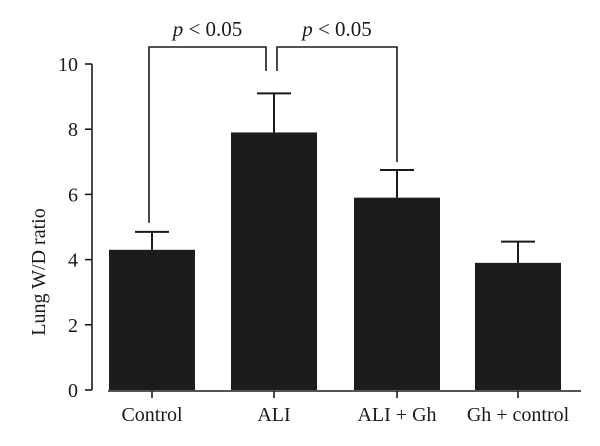 The height and width of the screenshot is (446, 600). Describe the element at coordinates (152, 415) in the screenshot. I see `x-tick-label: Control` at that location.